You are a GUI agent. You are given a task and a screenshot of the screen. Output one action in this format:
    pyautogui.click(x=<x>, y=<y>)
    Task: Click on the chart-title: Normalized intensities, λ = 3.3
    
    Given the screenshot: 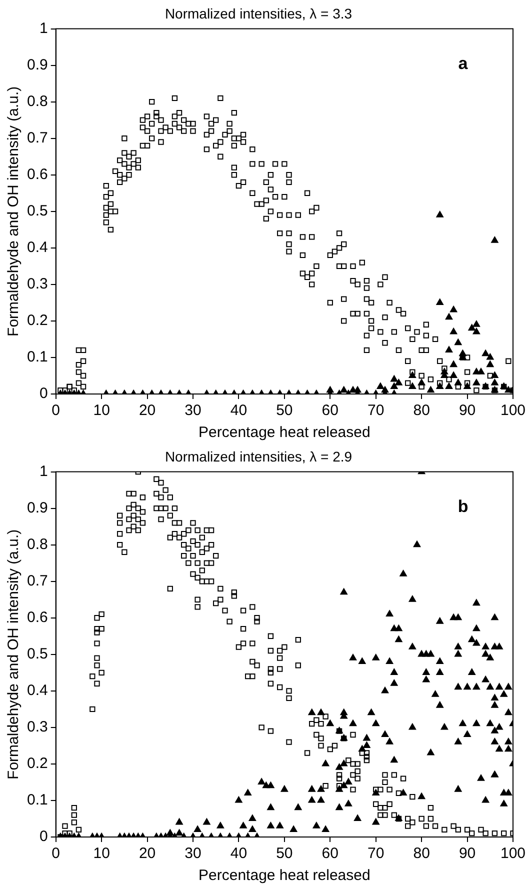 What is the action you would take?
    pyautogui.click(x=258, y=13)
    